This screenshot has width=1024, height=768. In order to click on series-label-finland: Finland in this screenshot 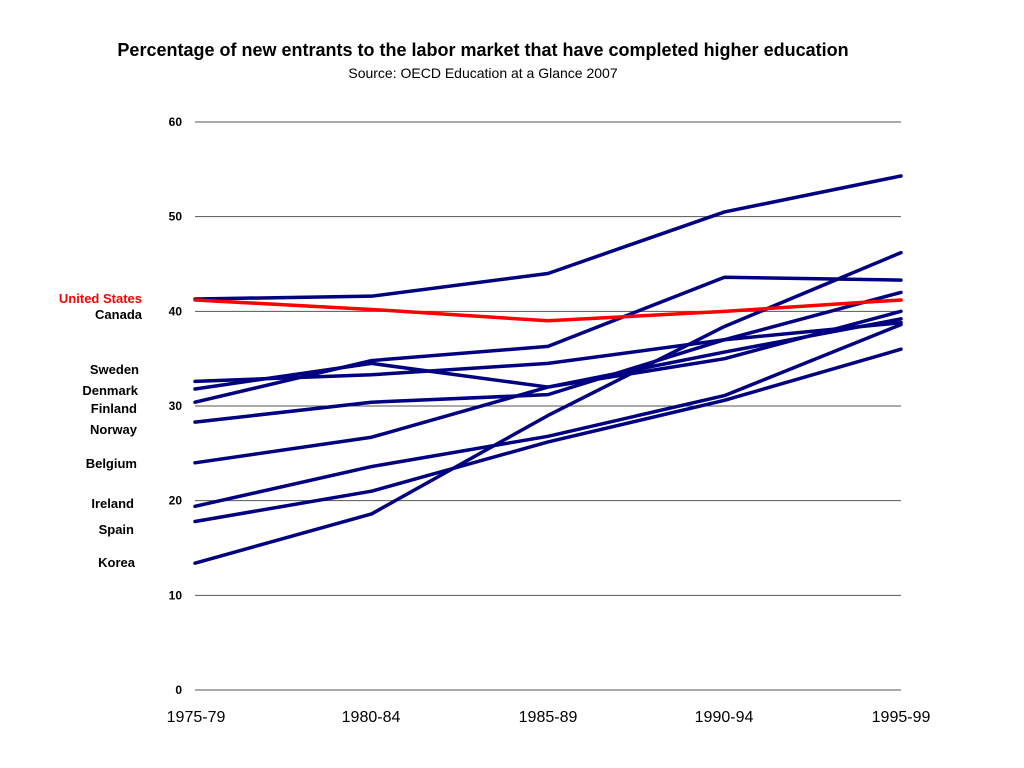, I will do `click(114, 408)`.